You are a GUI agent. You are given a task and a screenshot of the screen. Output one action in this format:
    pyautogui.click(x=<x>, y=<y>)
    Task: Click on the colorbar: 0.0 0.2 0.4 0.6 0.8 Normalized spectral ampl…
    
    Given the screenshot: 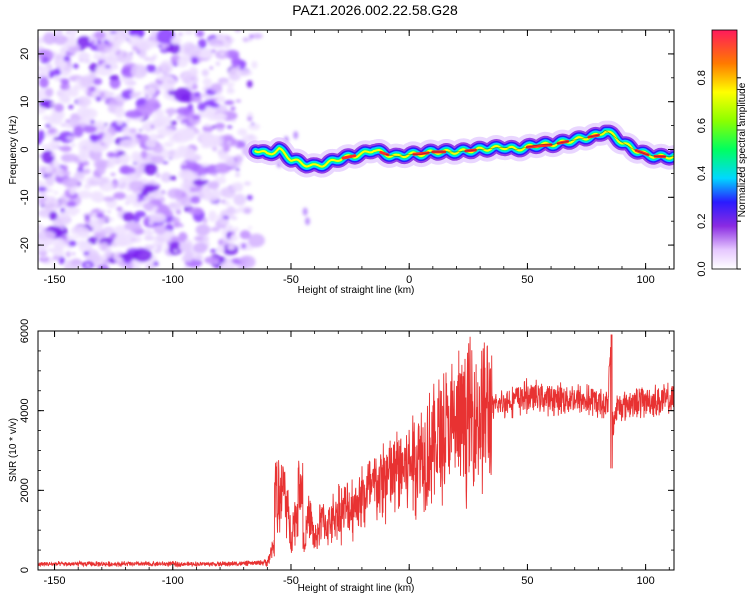 What is the action you would take?
    pyautogui.click(x=722, y=153)
    